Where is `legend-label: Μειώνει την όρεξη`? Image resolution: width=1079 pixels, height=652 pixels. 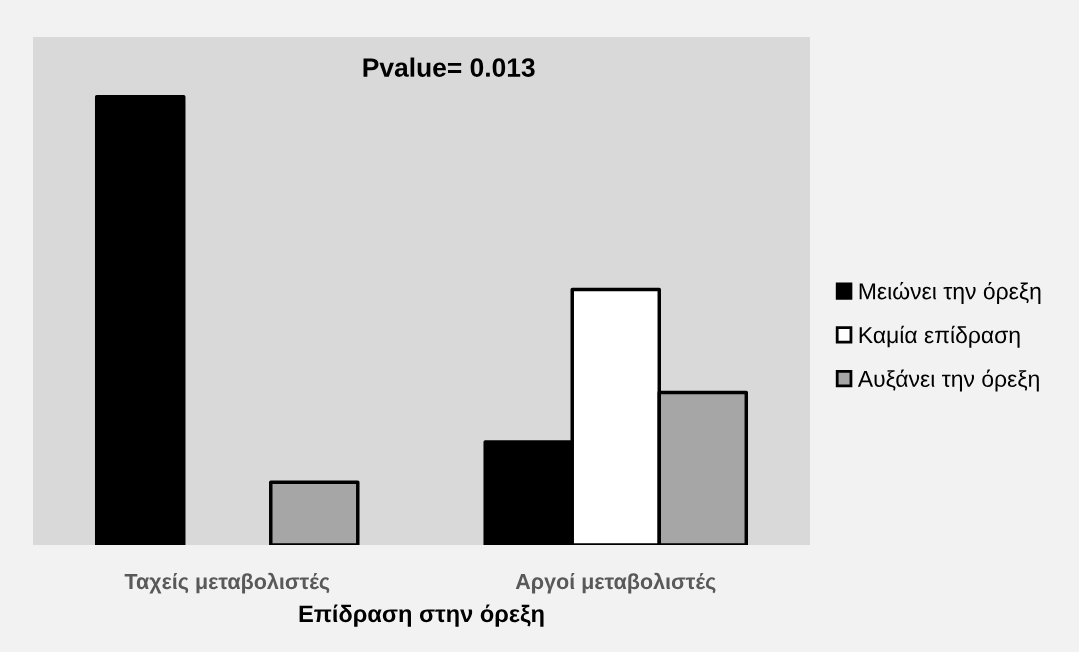 legend-label: Μειώνει την όρεξη is located at coordinates (950, 292).